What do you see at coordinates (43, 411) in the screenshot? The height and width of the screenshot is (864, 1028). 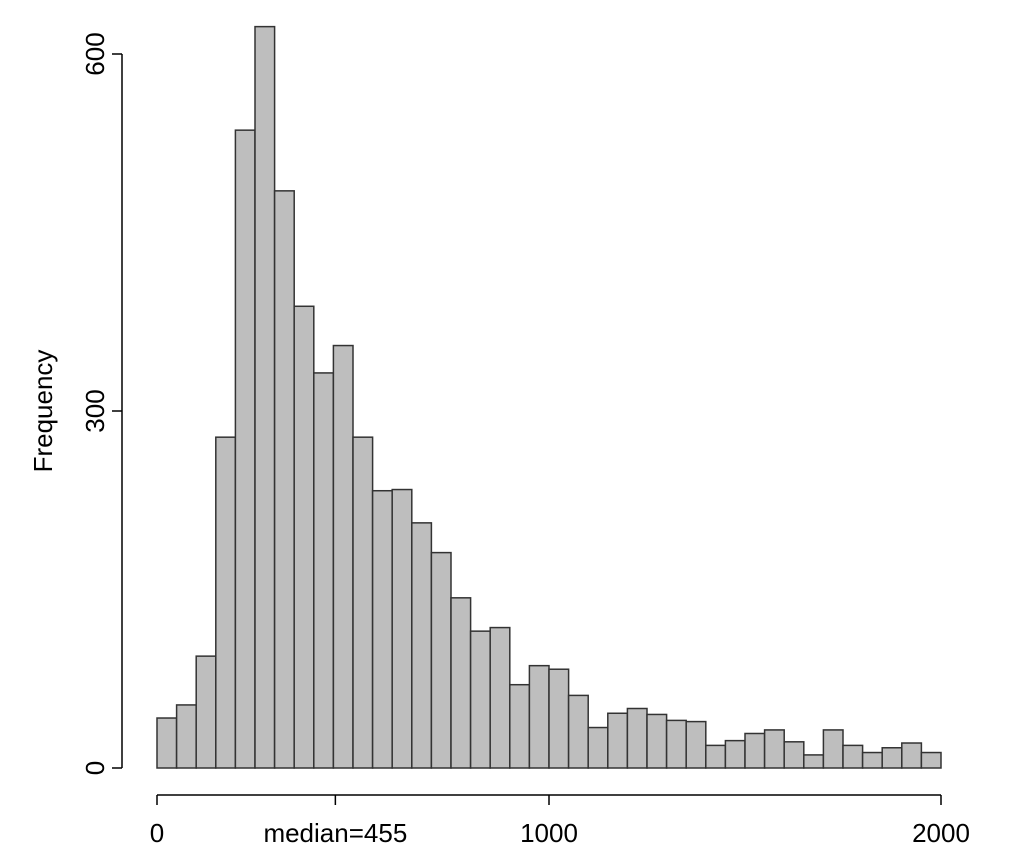 I see `y-axis-label: Frequency` at bounding box center [43, 411].